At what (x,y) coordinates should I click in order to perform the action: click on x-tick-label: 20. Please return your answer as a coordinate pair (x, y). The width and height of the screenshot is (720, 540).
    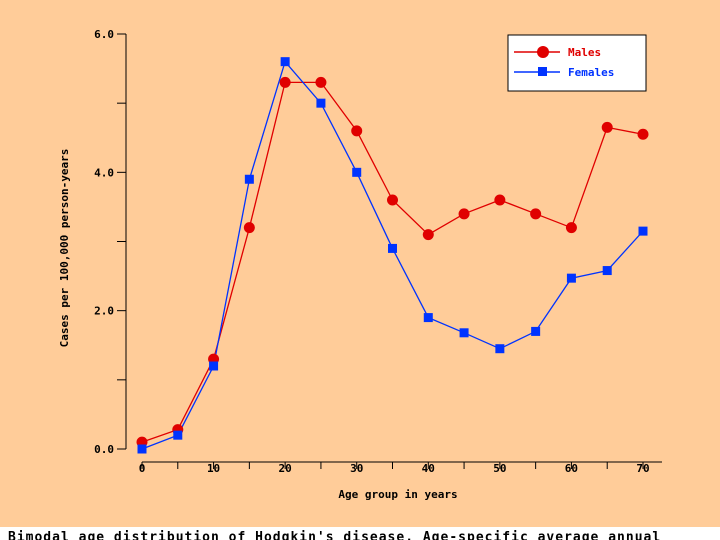
    Looking at the image, I should click on (285, 468).